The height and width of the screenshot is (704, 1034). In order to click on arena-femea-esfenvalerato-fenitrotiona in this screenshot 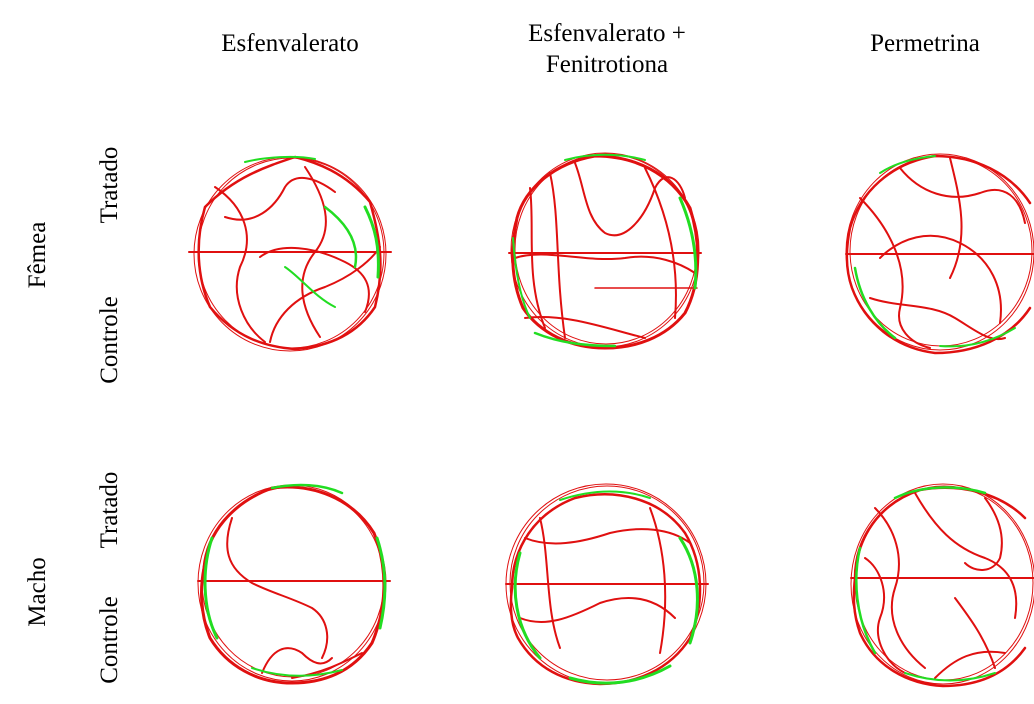, I will do `click(605, 251)`.